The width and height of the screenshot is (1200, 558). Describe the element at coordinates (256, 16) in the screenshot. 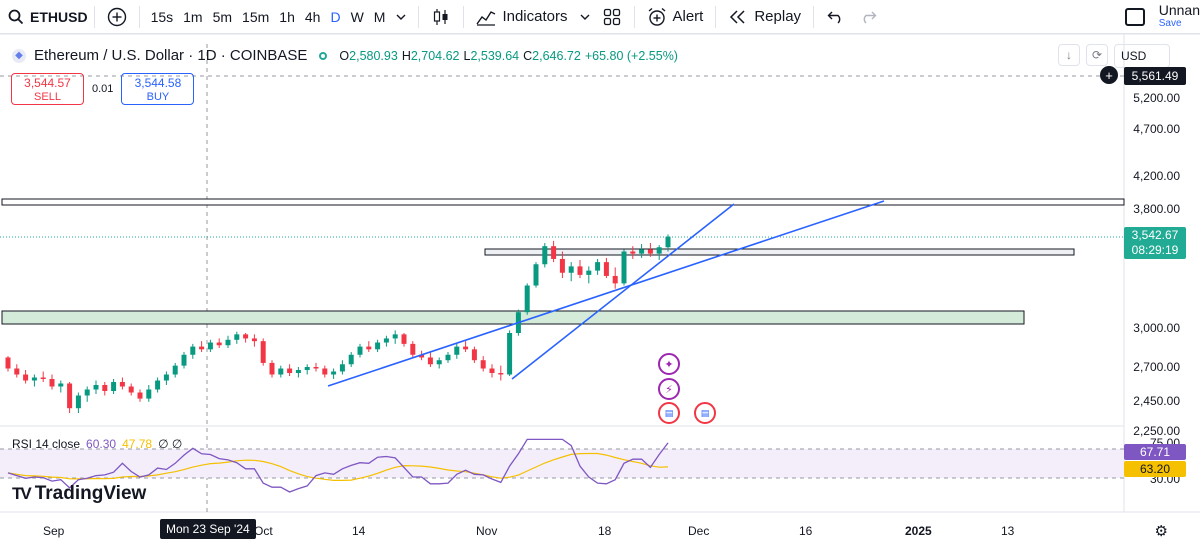

I see `interval-15m: 15m` at that location.